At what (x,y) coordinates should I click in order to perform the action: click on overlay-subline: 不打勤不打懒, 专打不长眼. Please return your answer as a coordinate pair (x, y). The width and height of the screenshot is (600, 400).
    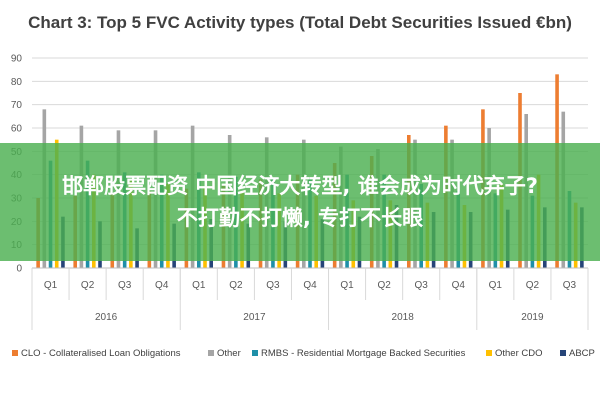
    Looking at the image, I should click on (300, 218).